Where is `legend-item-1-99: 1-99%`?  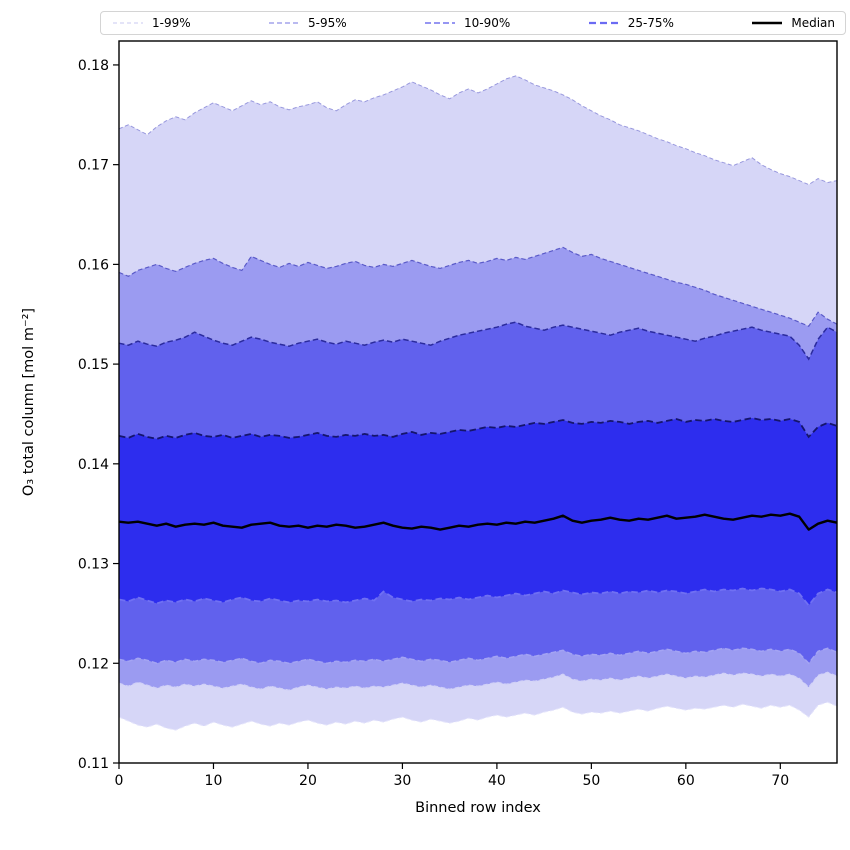
legend-item-1-99: 1-99% is located at coordinates (151, 23).